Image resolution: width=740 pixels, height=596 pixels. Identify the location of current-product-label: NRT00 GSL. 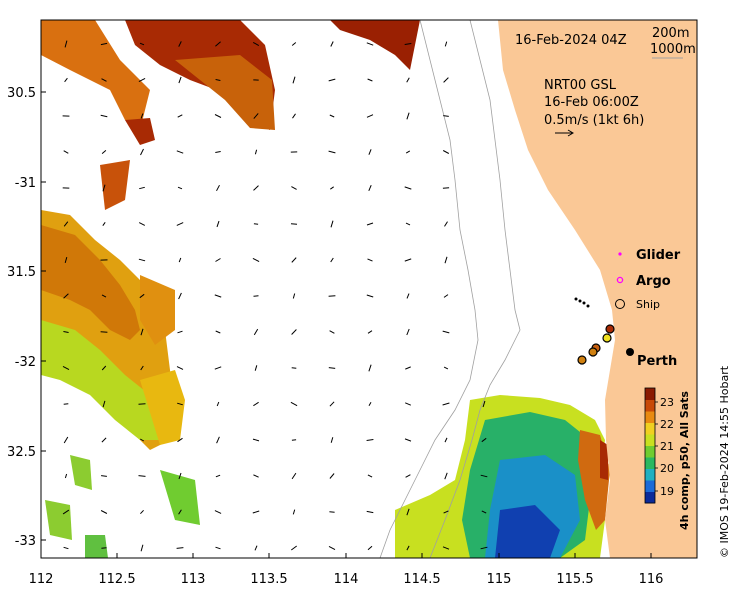
(580, 85).